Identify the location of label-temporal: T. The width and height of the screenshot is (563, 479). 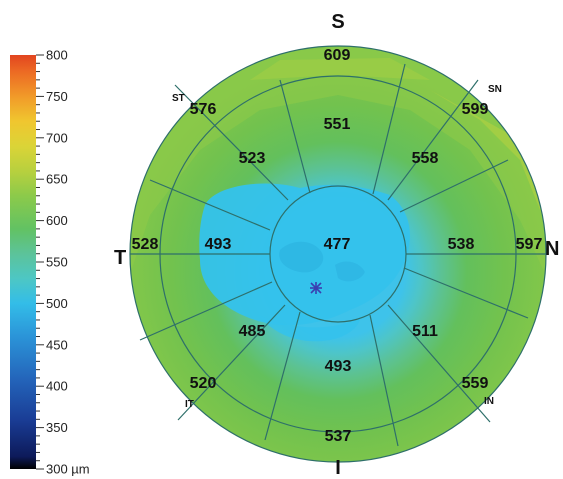
(120, 258).